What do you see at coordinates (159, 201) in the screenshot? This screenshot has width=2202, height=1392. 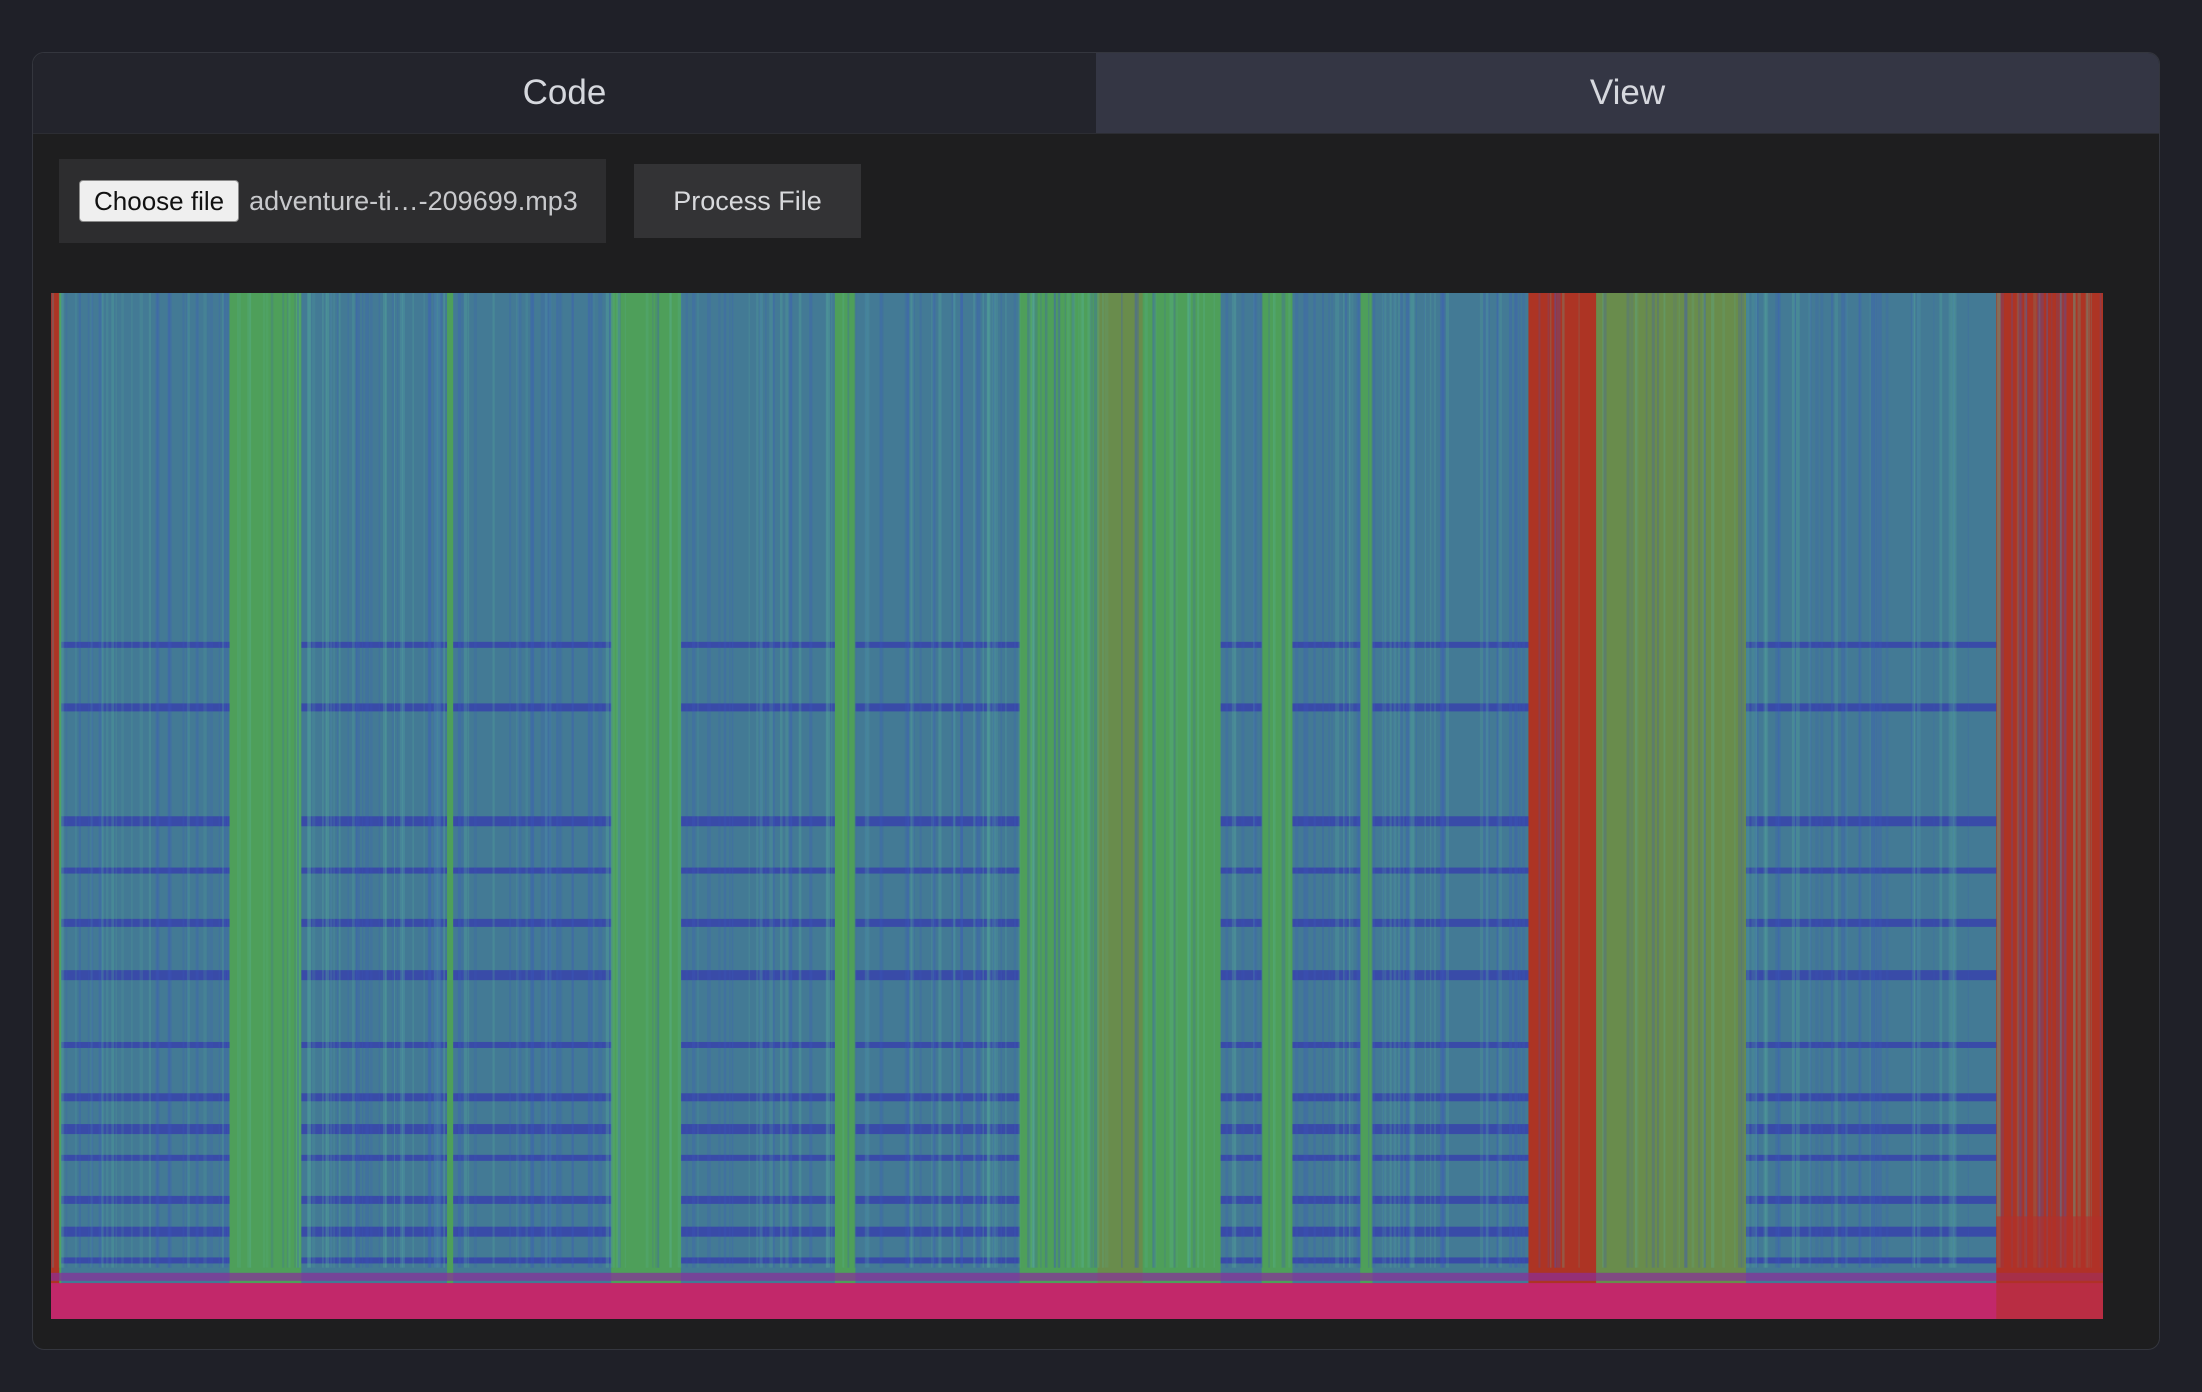 I see `choose-file-button: Choose file` at bounding box center [159, 201].